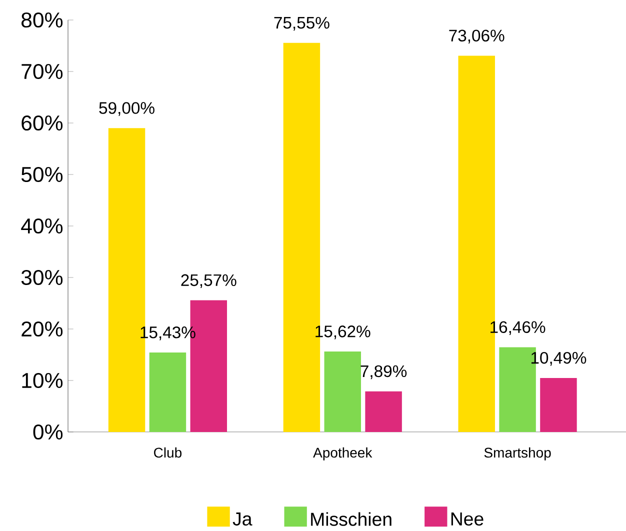 The image size is (626, 531). What do you see at coordinates (126, 109) in the screenshot?
I see `data-label: 59,00%` at bounding box center [126, 109].